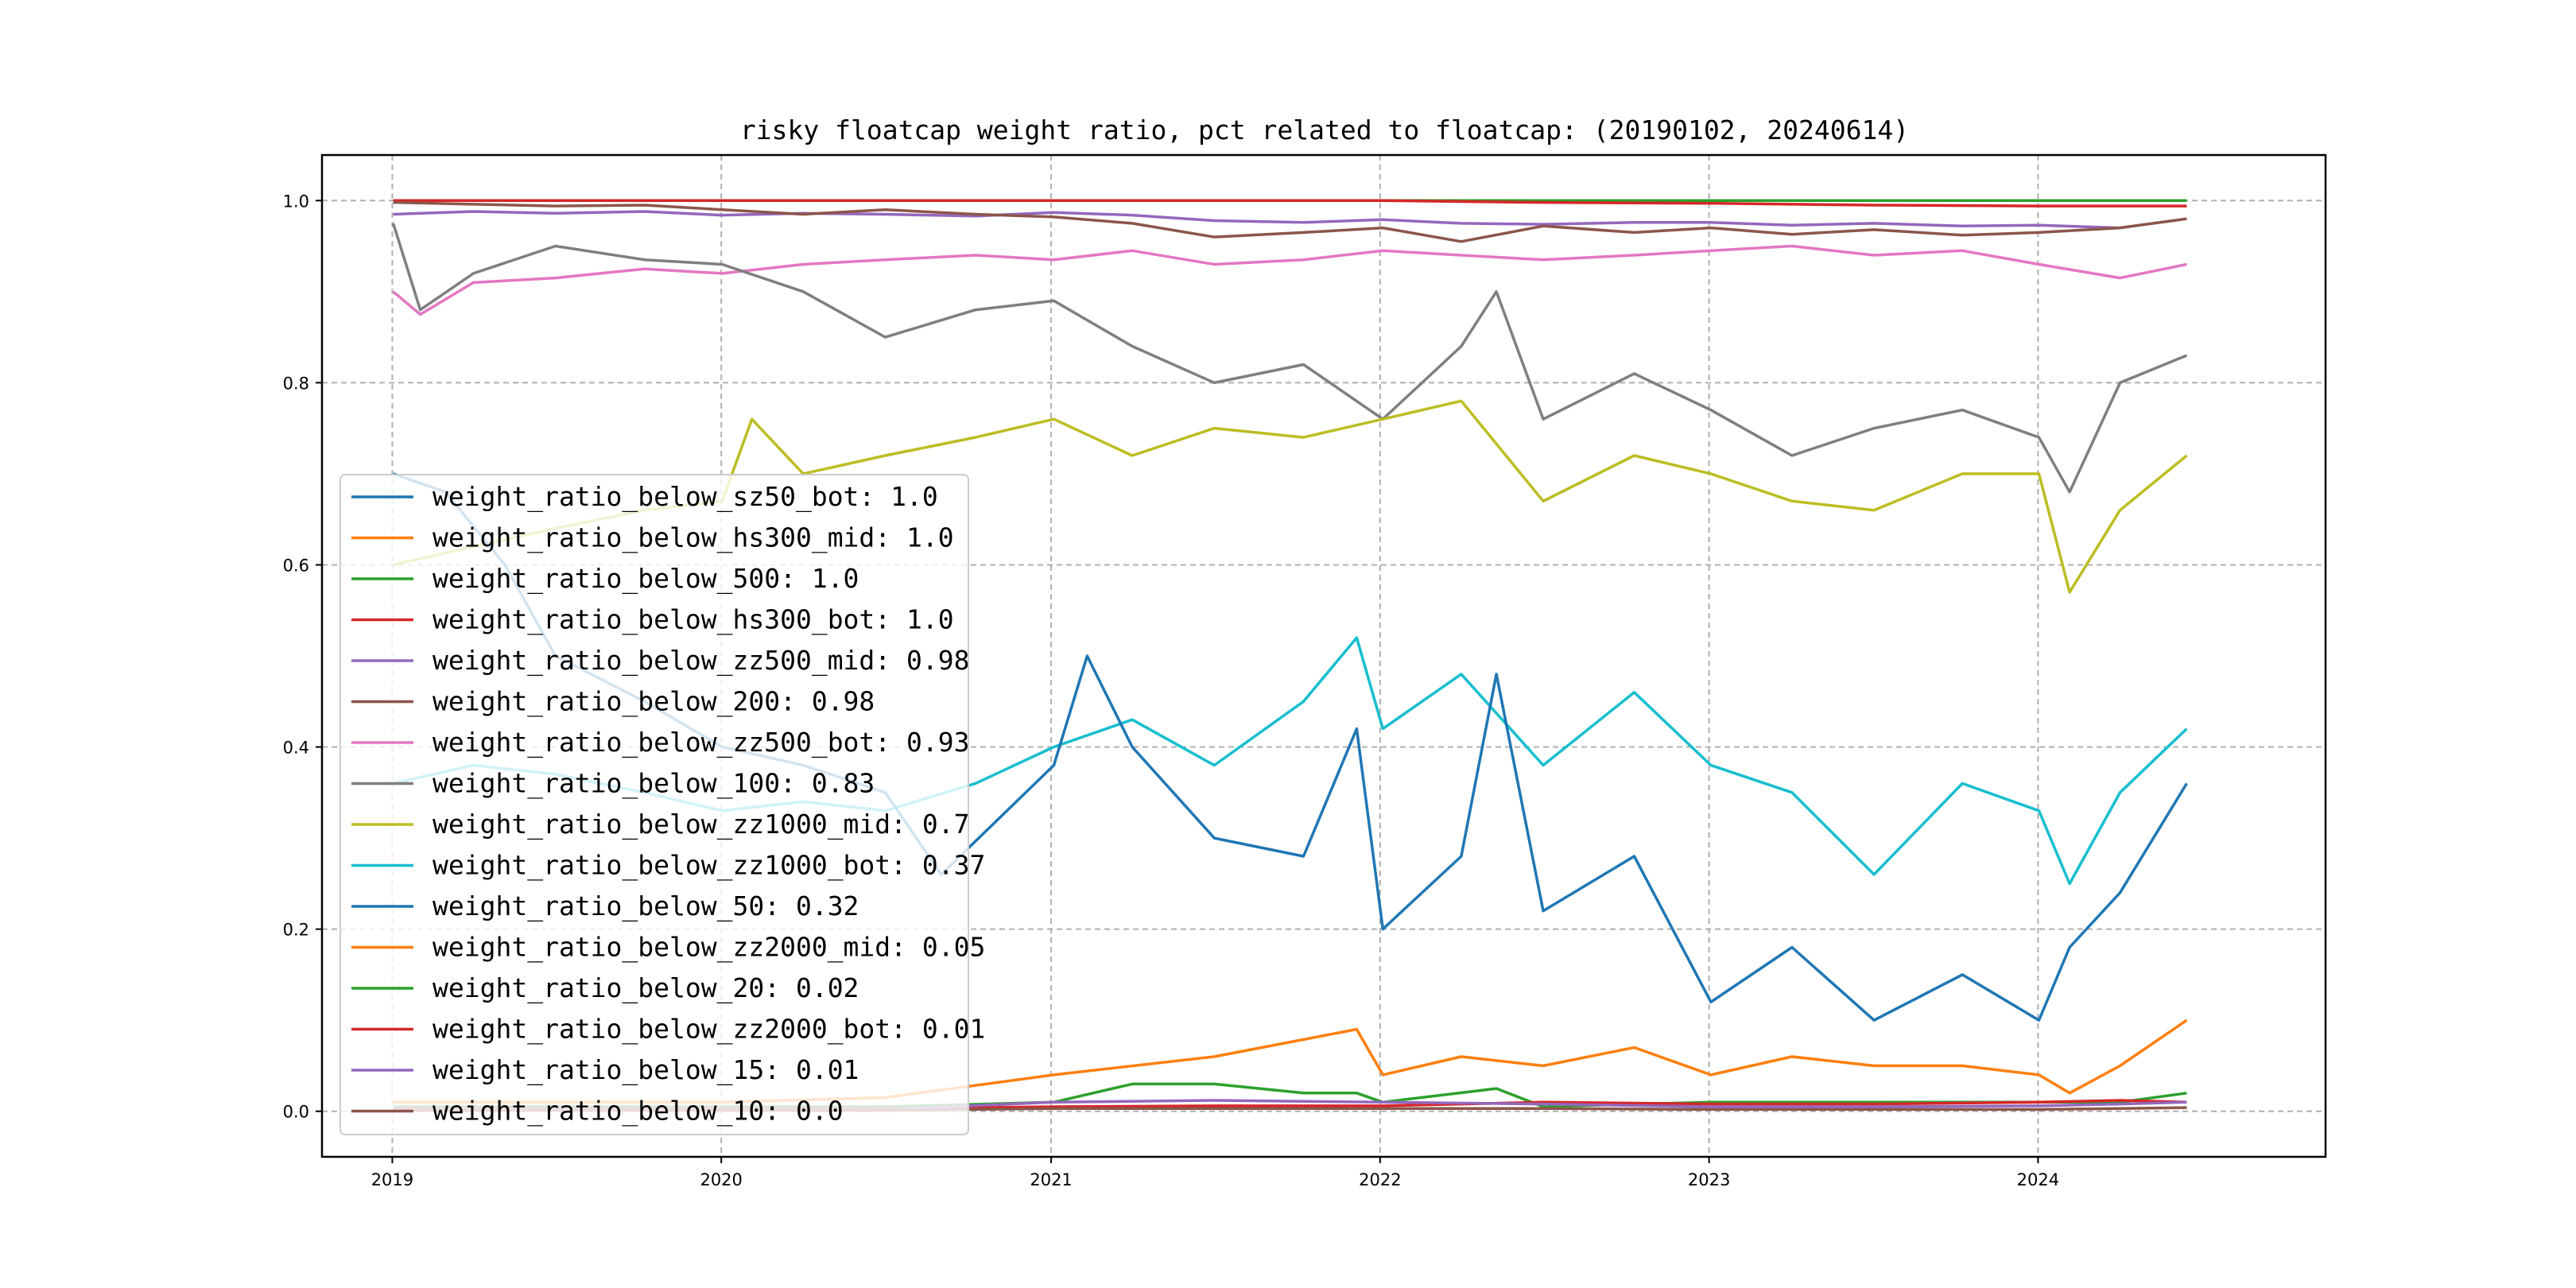 The width and height of the screenshot is (2576, 1288). What do you see at coordinates (639, 1111) in the screenshot?
I see `legend-entry: weight_ratio_below_10: 0.0` at bounding box center [639, 1111].